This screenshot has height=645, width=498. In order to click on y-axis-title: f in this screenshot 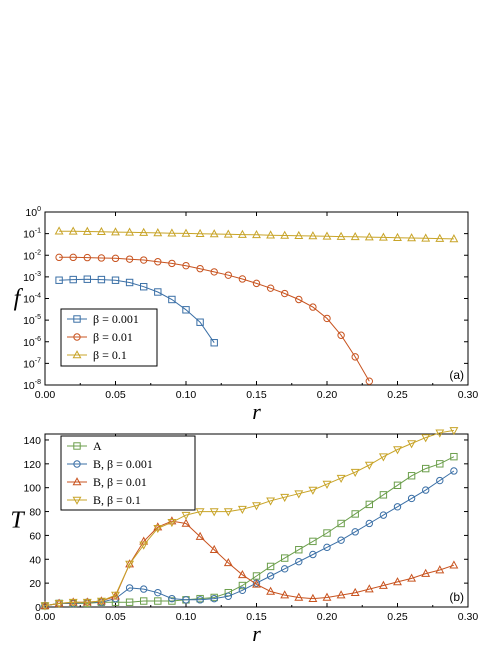, I will do `click(19, 299)`.